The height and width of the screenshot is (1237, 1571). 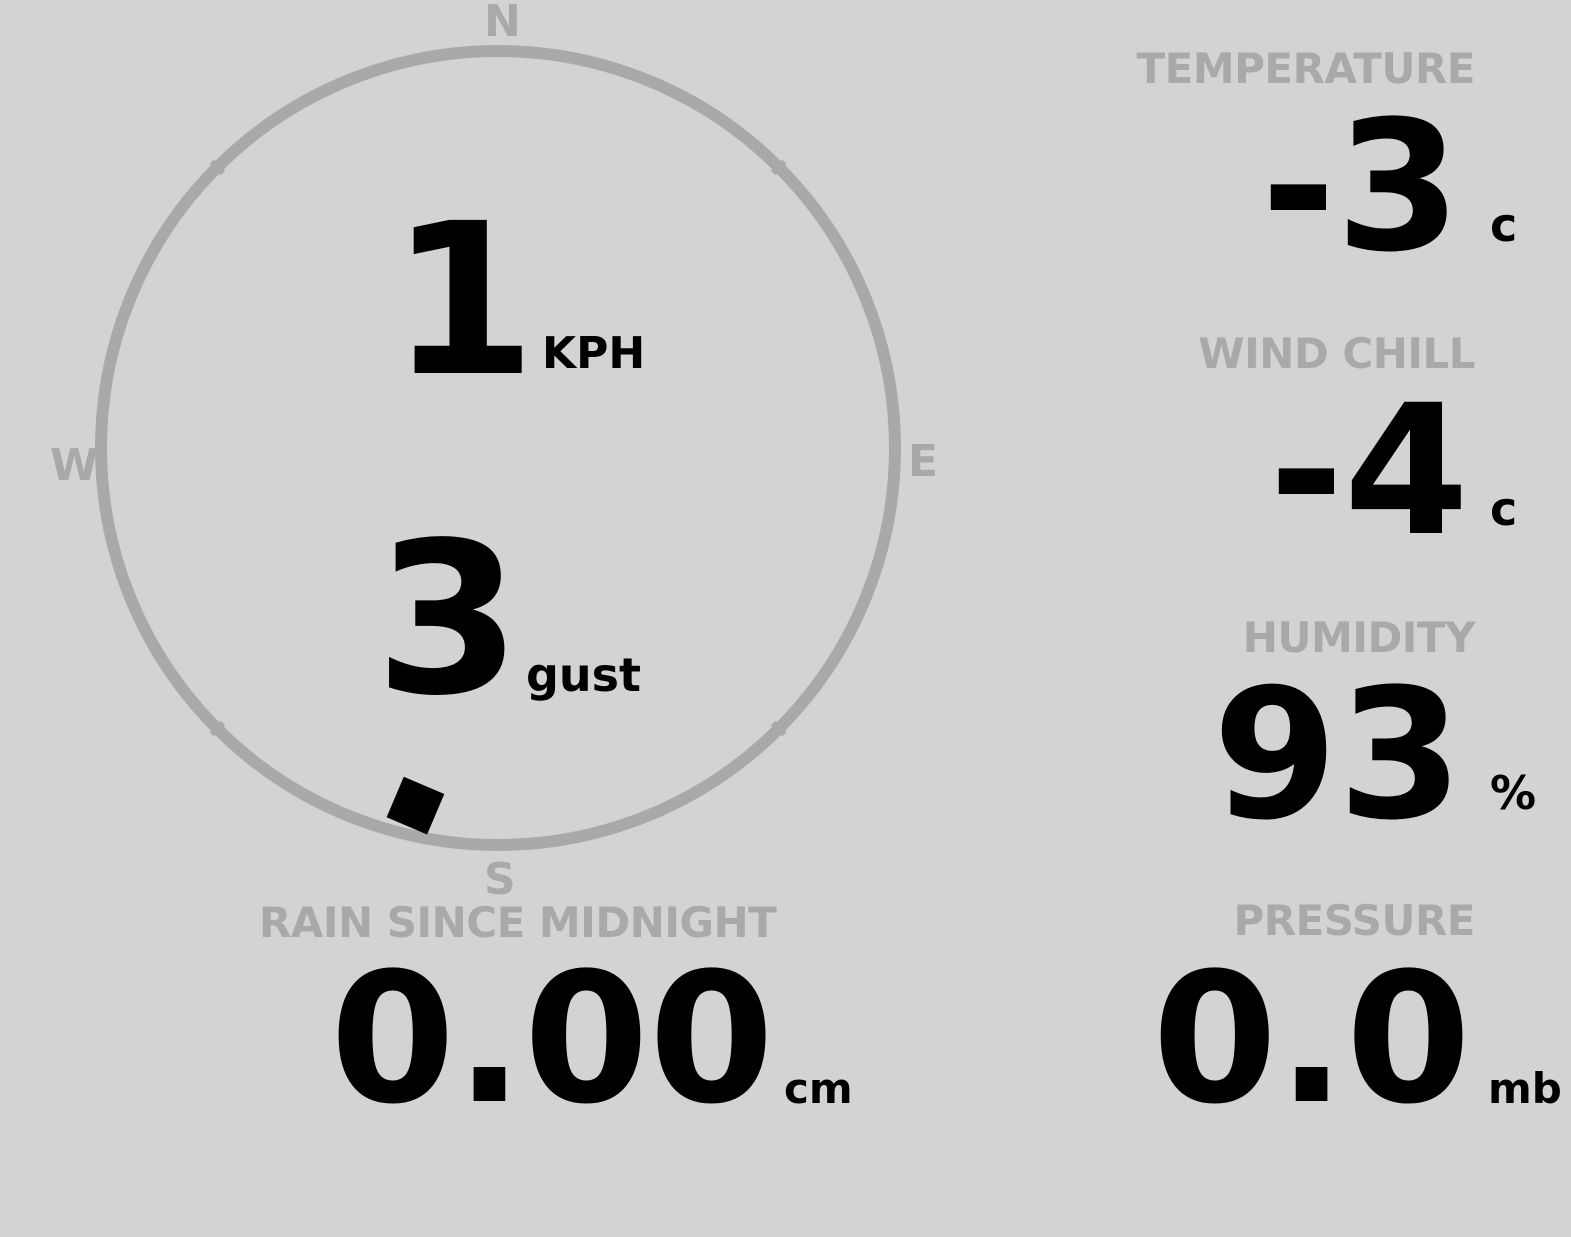 I want to click on compass-east: E, so click(x=923, y=461).